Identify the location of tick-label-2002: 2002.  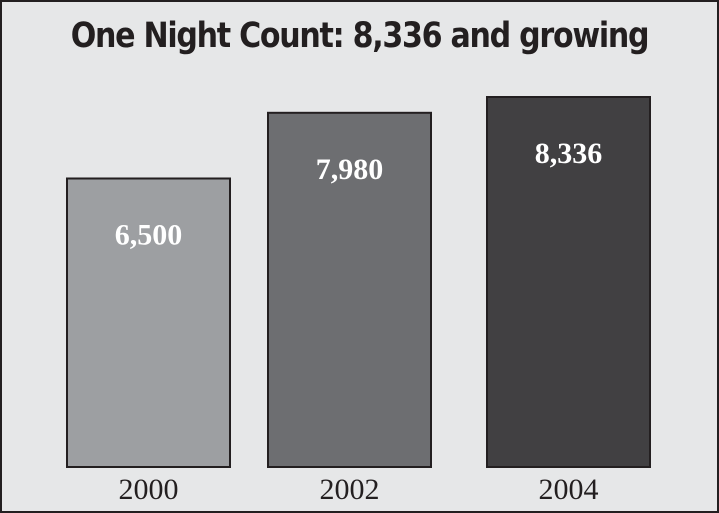
(350, 489).